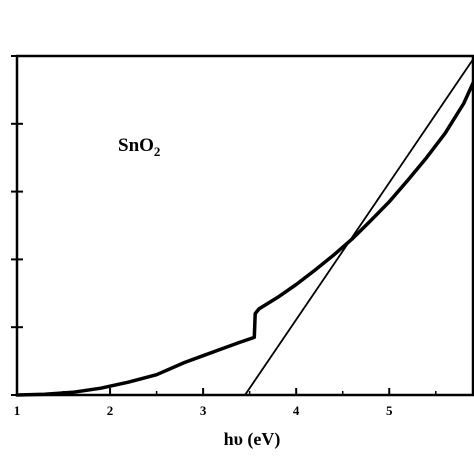 The image size is (474, 474). What do you see at coordinates (139, 147) in the screenshot?
I see `sample-label: SnO2` at bounding box center [139, 147].